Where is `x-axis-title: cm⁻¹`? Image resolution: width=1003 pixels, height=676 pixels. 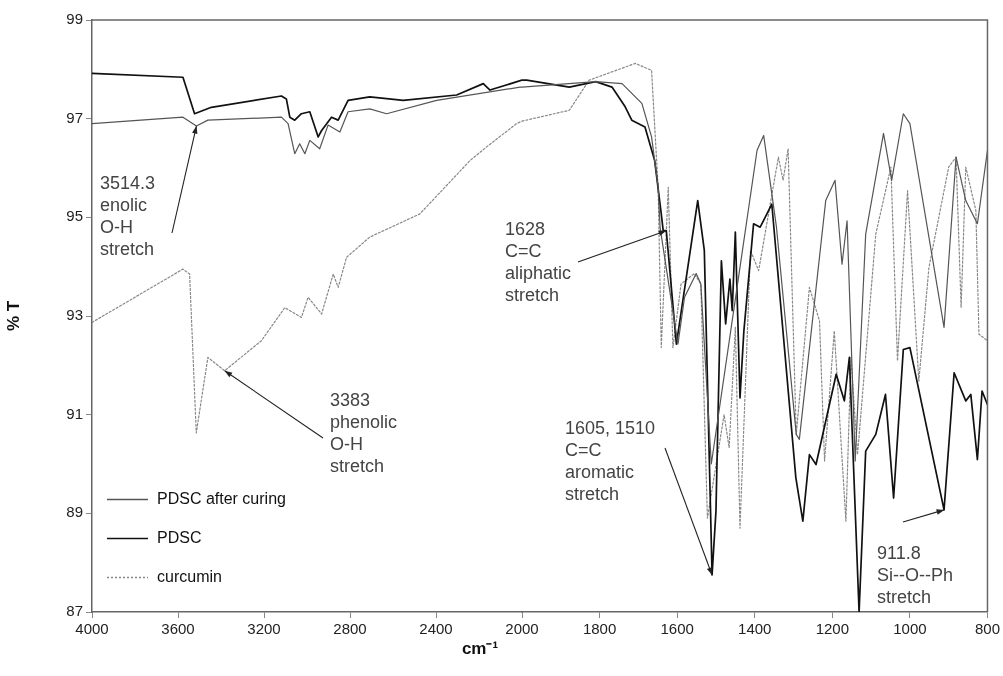
x-axis-title: cm⁻¹ is located at coordinates (480, 648).